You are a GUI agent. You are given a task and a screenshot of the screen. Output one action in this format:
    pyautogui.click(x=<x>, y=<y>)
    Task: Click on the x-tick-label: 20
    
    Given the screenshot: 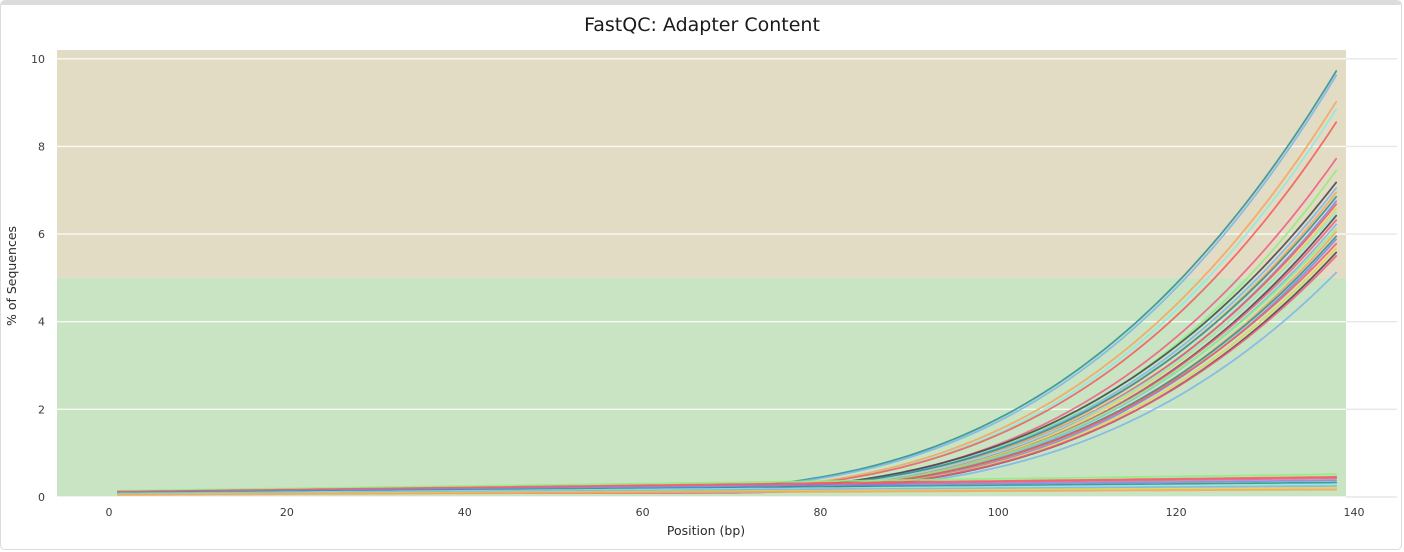 What is the action you would take?
    pyautogui.click(x=287, y=512)
    